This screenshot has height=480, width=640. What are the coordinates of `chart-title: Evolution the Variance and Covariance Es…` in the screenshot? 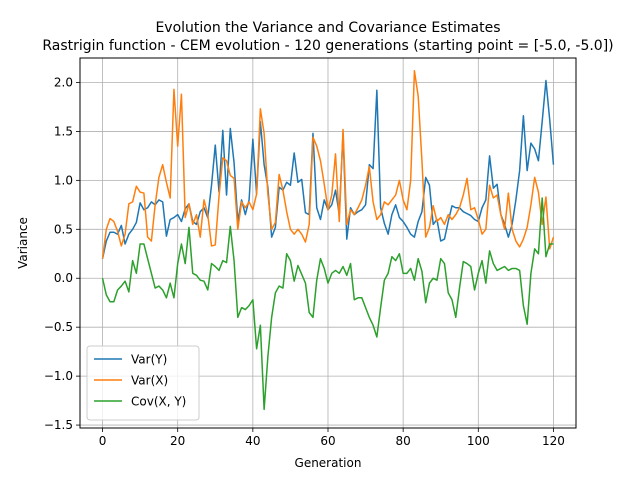 It's located at (327, 28).